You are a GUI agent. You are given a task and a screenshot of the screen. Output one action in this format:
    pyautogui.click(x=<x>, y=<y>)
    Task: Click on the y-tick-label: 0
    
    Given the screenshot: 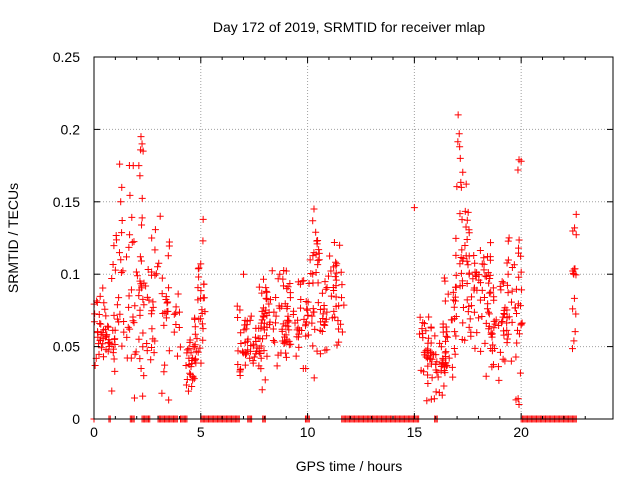 What is the action you would take?
    pyautogui.click(x=76, y=419)
    